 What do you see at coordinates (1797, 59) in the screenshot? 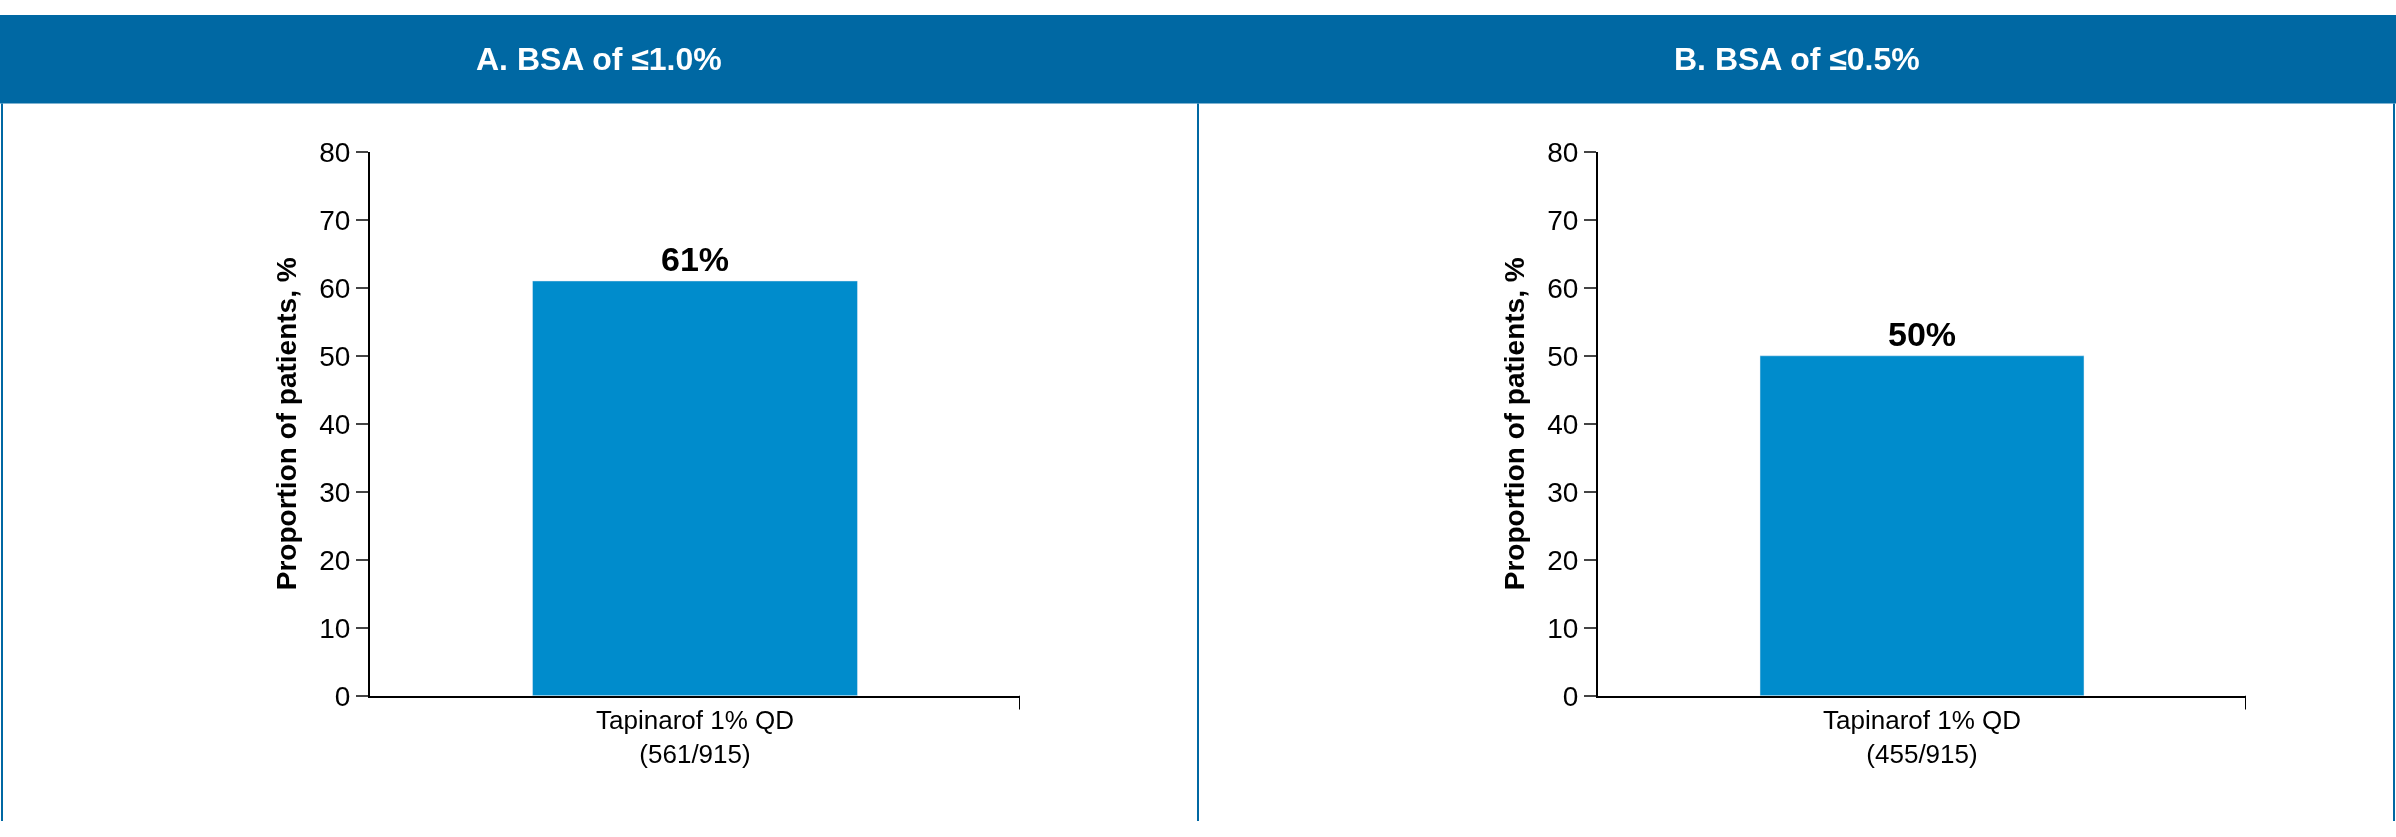
I see `chart-title: B. BSA of ≤0.5%` at bounding box center [1797, 59].